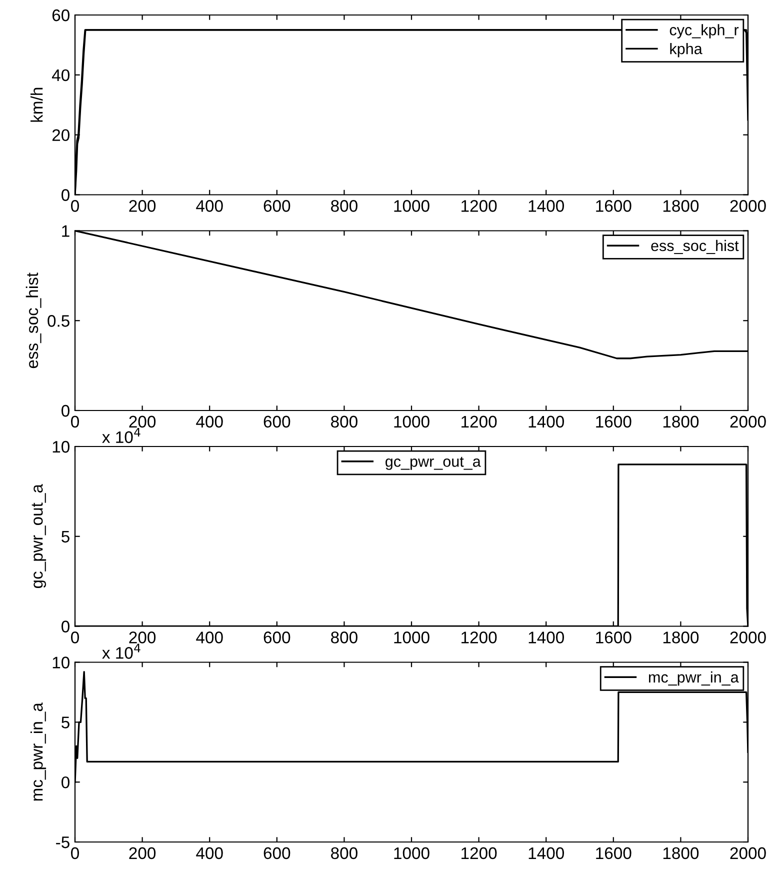 This screenshot has height=875, width=782. Describe the element at coordinates (686, 50) in the screenshot. I see `legend-label: kpha` at that location.